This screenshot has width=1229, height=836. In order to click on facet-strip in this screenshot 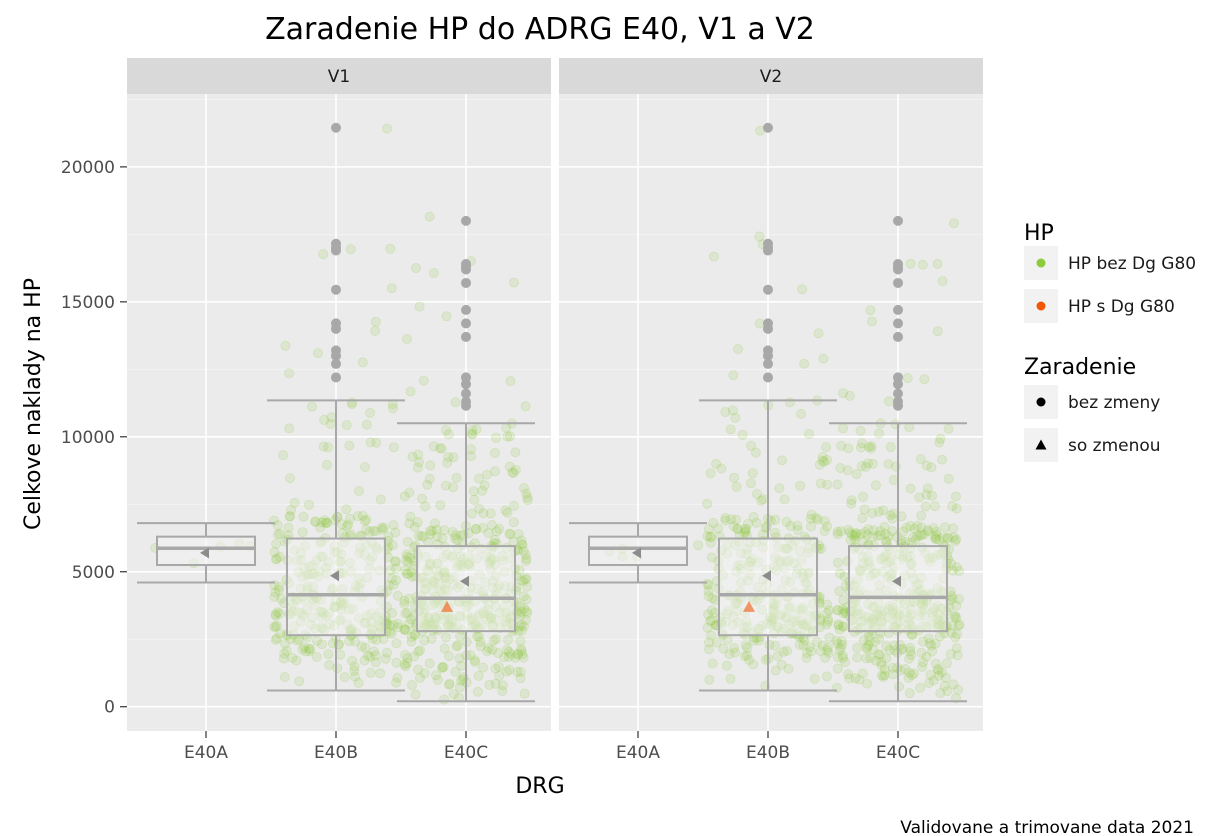, I will do `click(339, 76)`.